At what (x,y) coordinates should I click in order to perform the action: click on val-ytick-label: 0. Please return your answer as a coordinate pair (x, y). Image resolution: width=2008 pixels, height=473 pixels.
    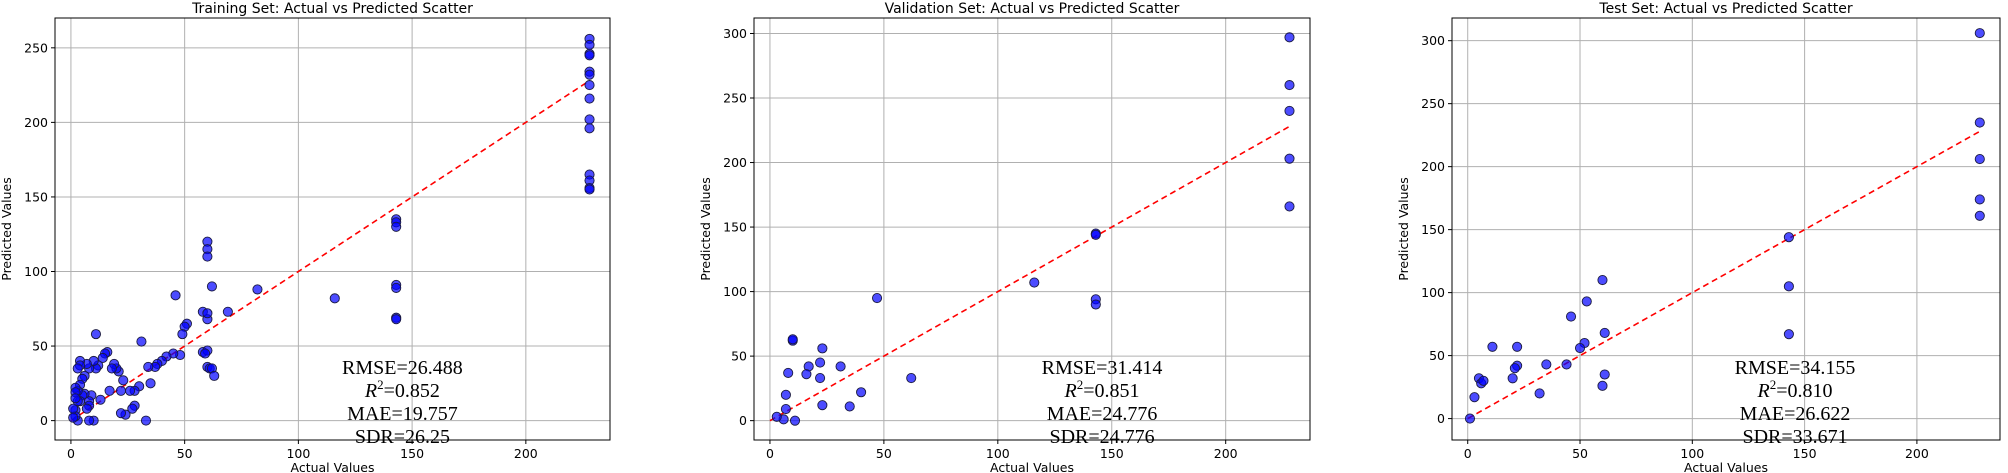
    Looking at the image, I should click on (743, 420).